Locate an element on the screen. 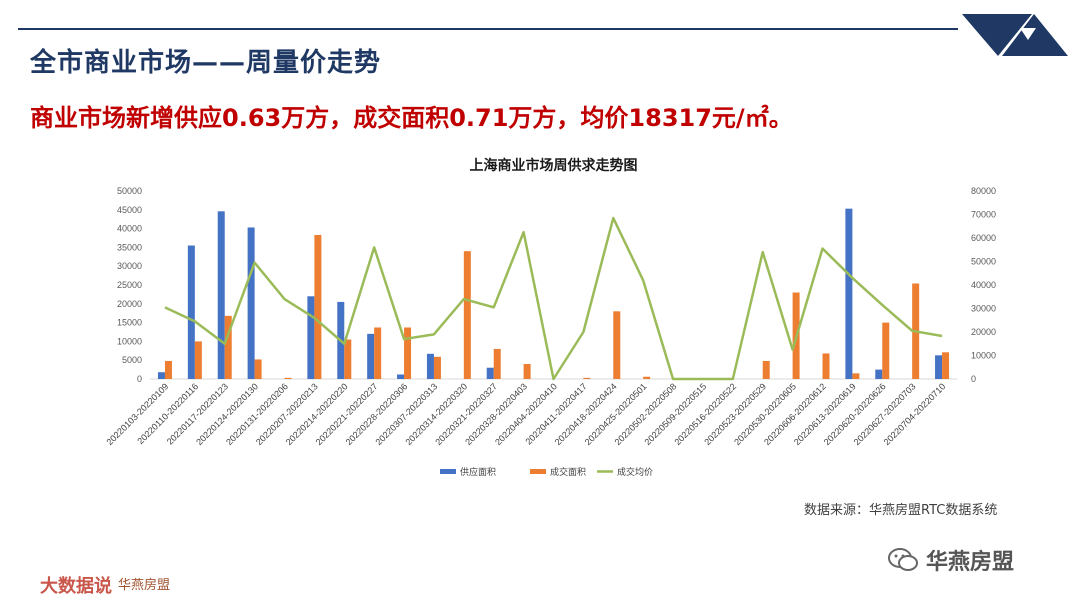 The height and width of the screenshot is (608, 1080). chart-title: 上海商业市场周供求走势图 is located at coordinates (554, 165).